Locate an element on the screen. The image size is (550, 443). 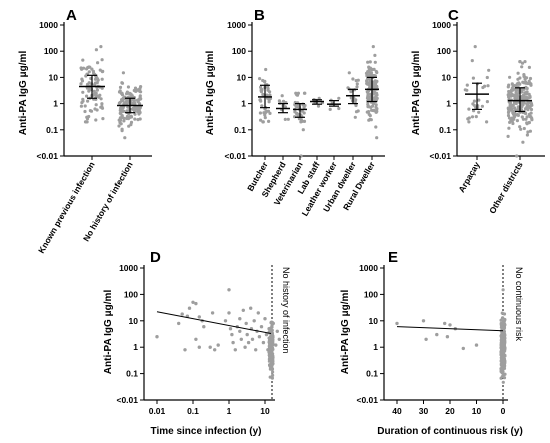
fit-line is located at coordinates (214, 323).